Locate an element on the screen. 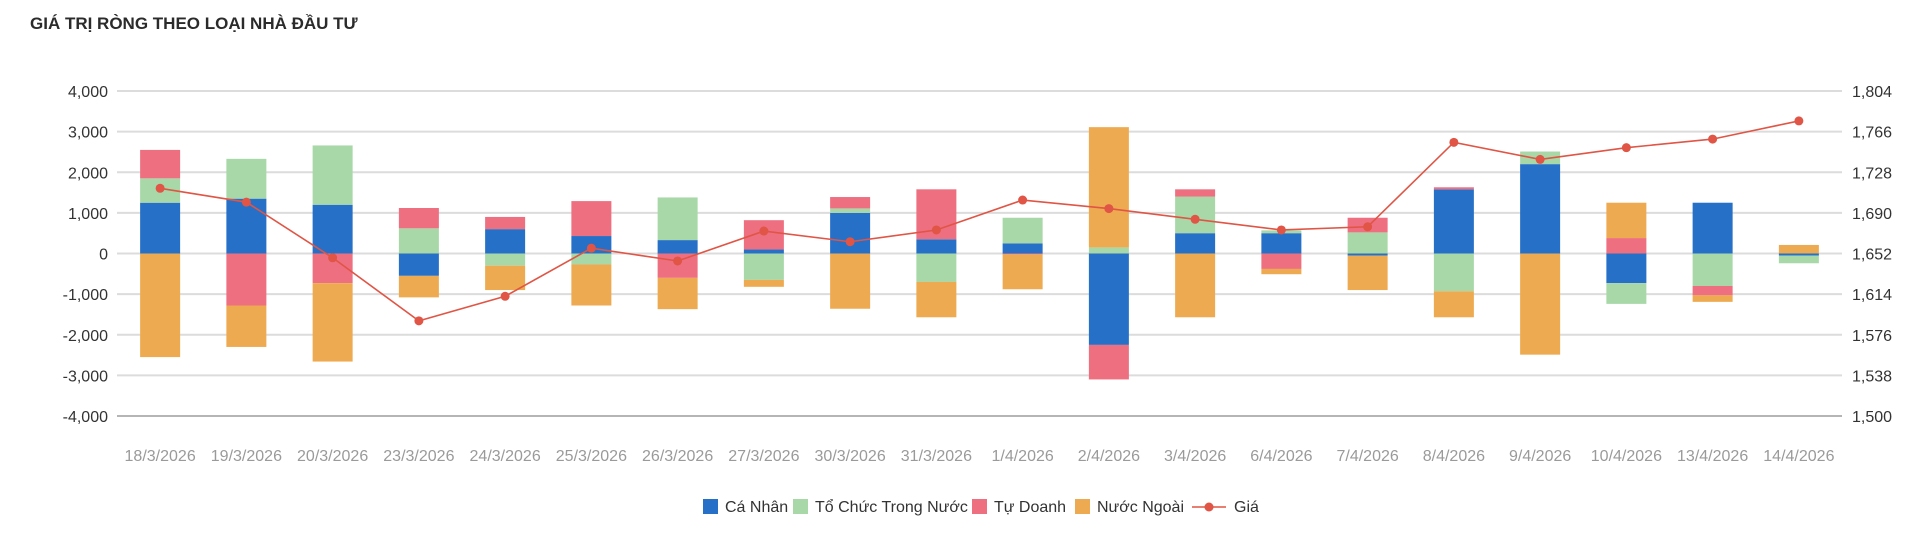 The width and height of the screenshot is (1920, 544). left-tick-label: -1,000 is located at coordinates (85, 295).